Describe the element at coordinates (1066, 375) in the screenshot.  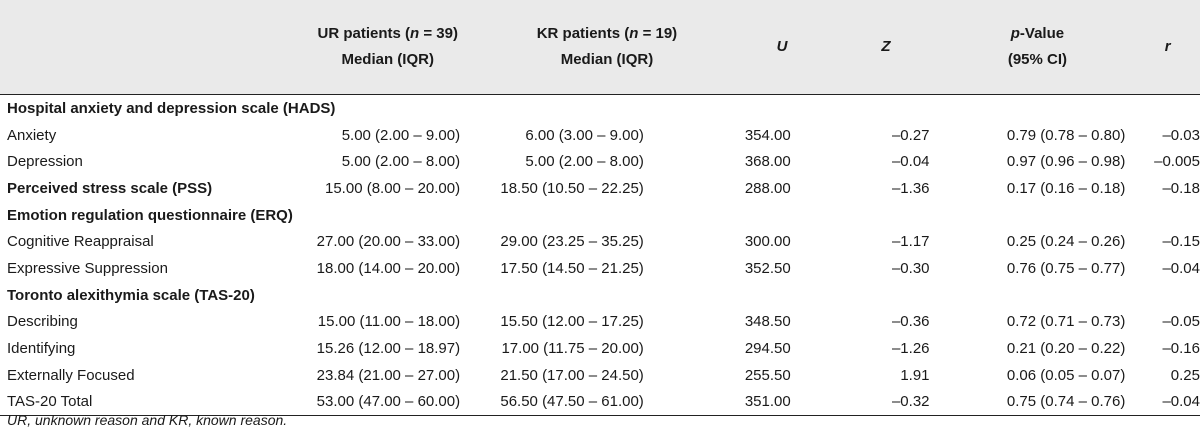
I see `cell-p: 0.06 (0.05 – 0.07)` at that location.